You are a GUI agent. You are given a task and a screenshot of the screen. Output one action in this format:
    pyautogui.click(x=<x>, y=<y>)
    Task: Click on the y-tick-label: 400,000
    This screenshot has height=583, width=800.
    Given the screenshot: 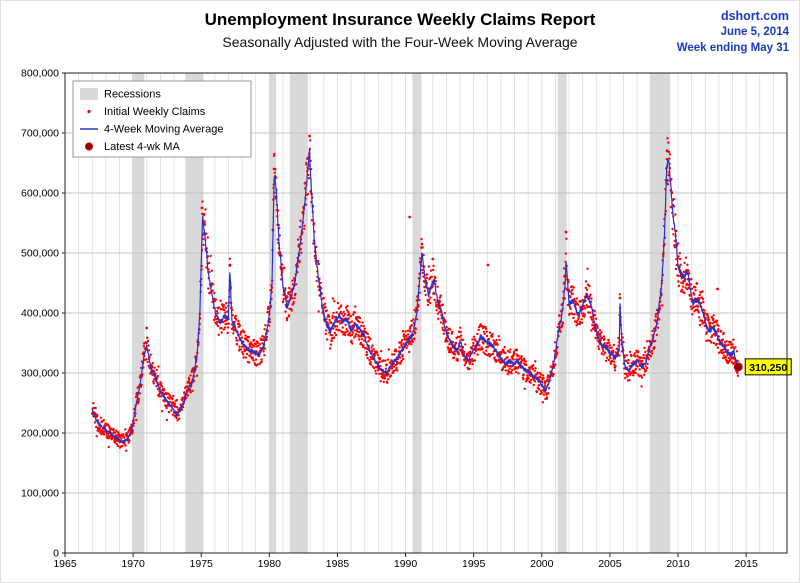 What is the action you would take?
    pyautogui.click(x=40, y=314)
    